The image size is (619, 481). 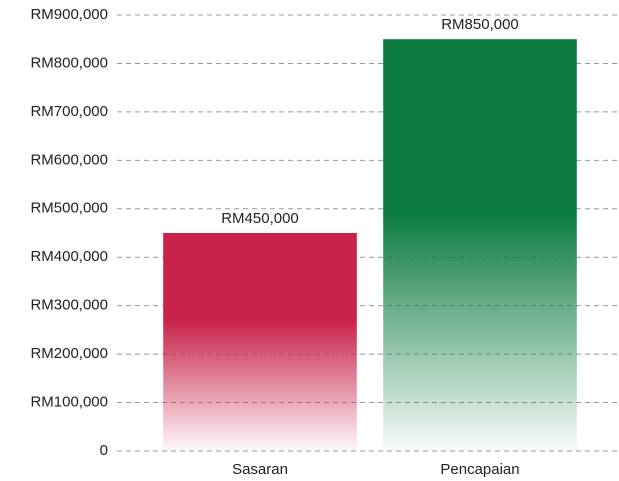 I want to click on y-tick-label: RM100,000, so click(x=69, y=402).